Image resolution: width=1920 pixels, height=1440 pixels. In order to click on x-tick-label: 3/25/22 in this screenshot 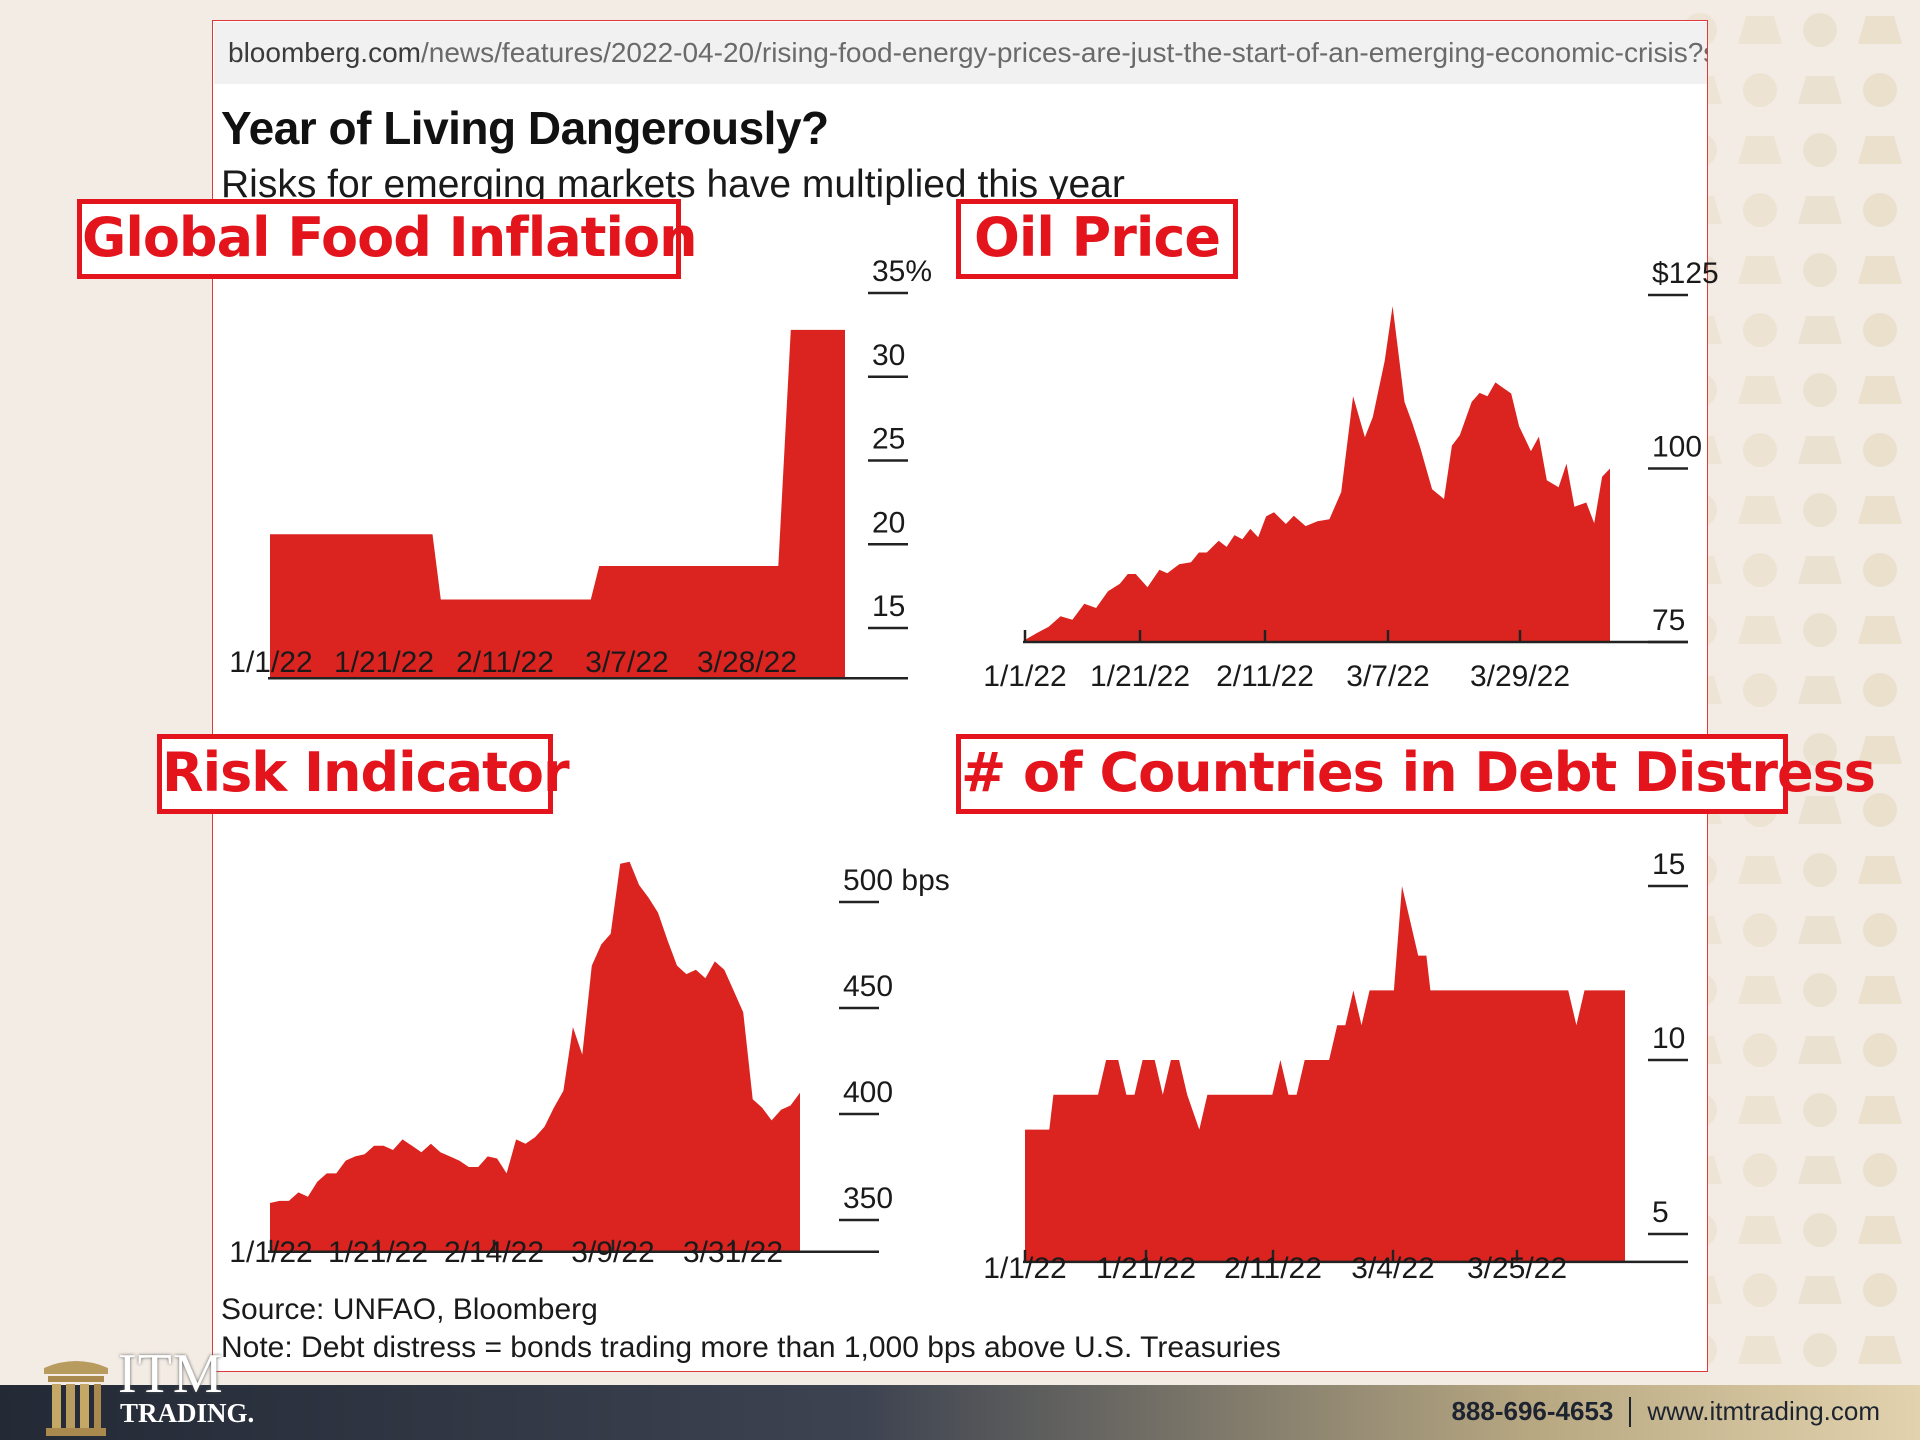, I will do `click(1517, 1268)`.